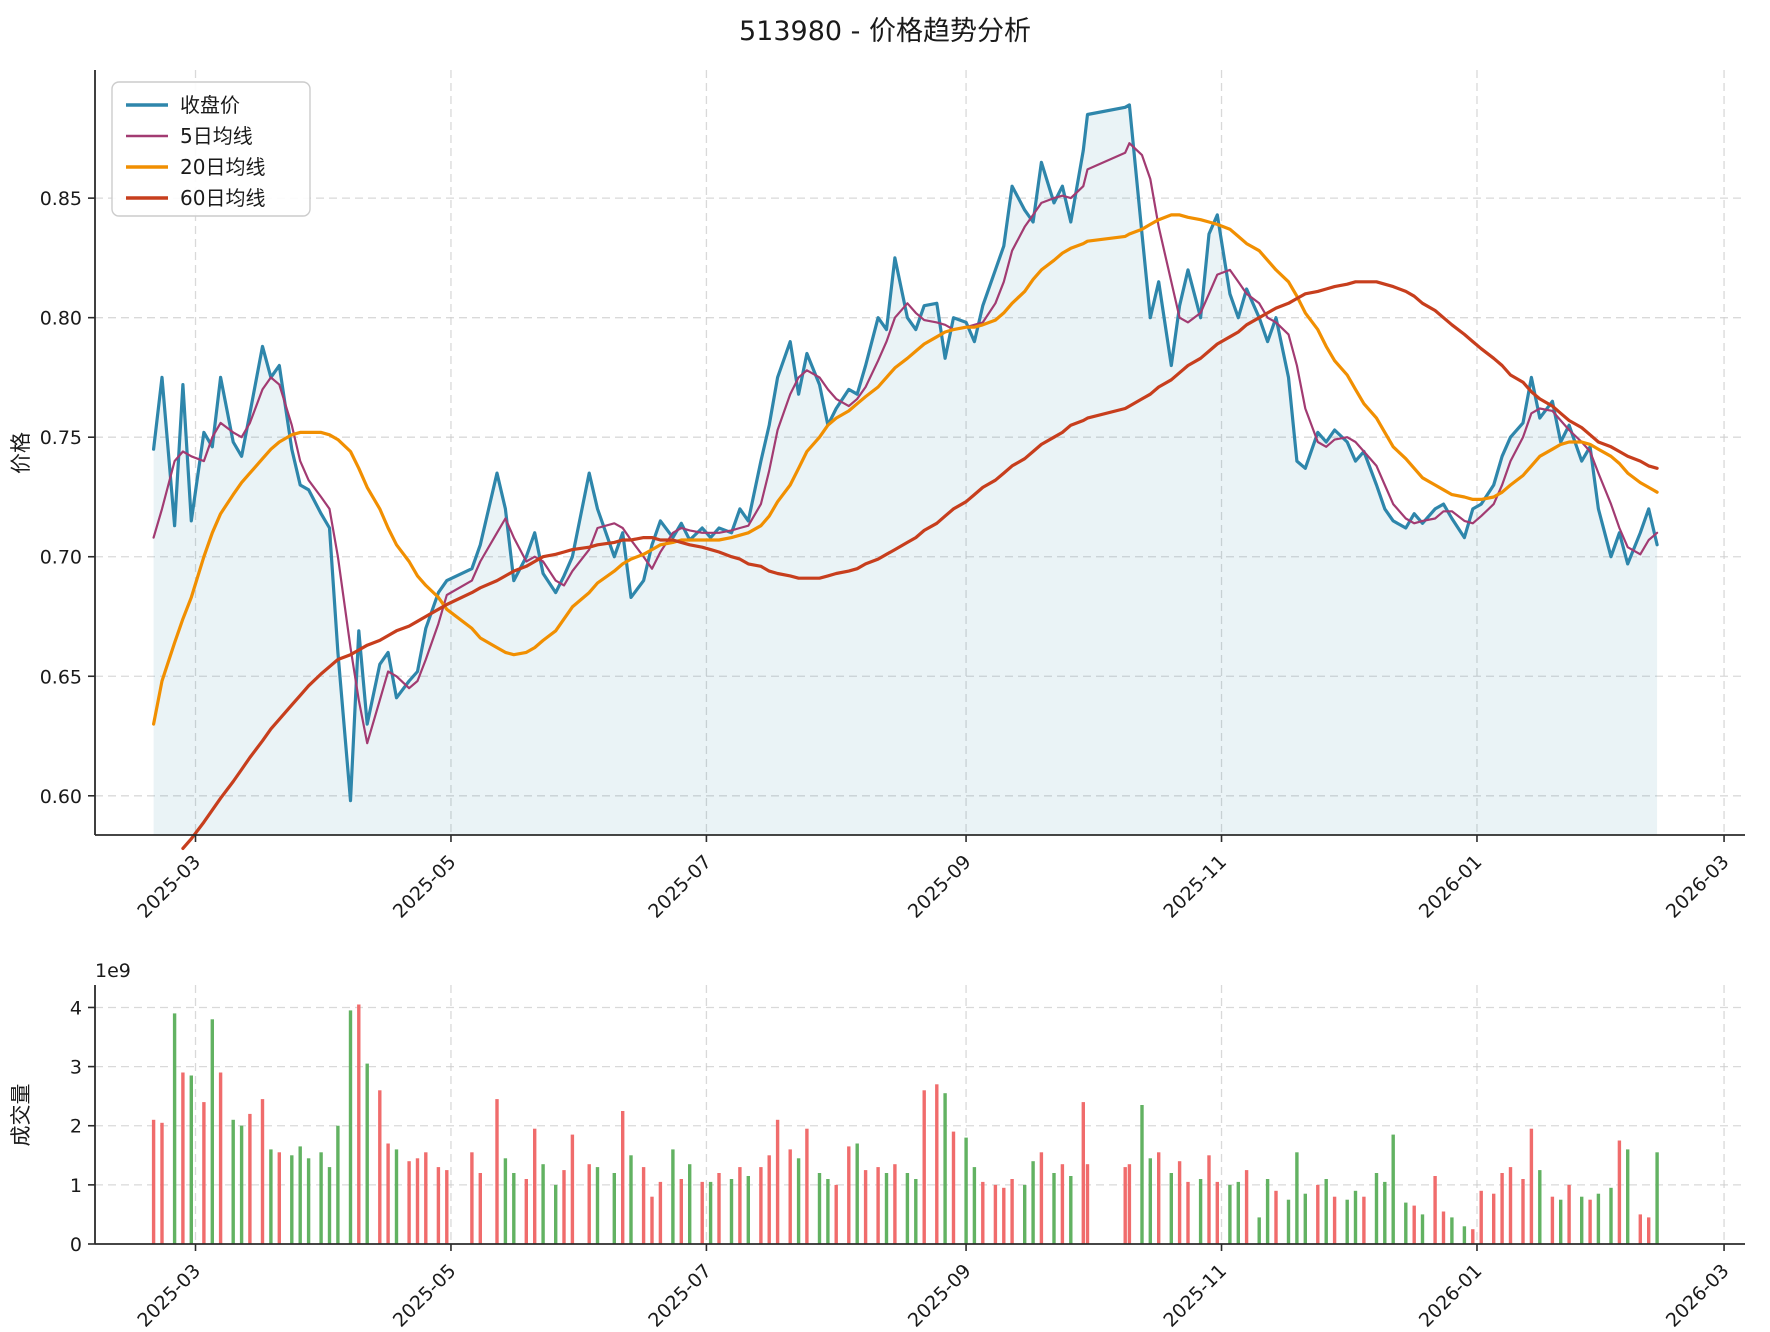 This screenshot has height=1332, width=1770. What do you see at coordinates (222, 198) in the screenshot?
I see `legend-label: 60日均线` at bounding box center [222, 198].